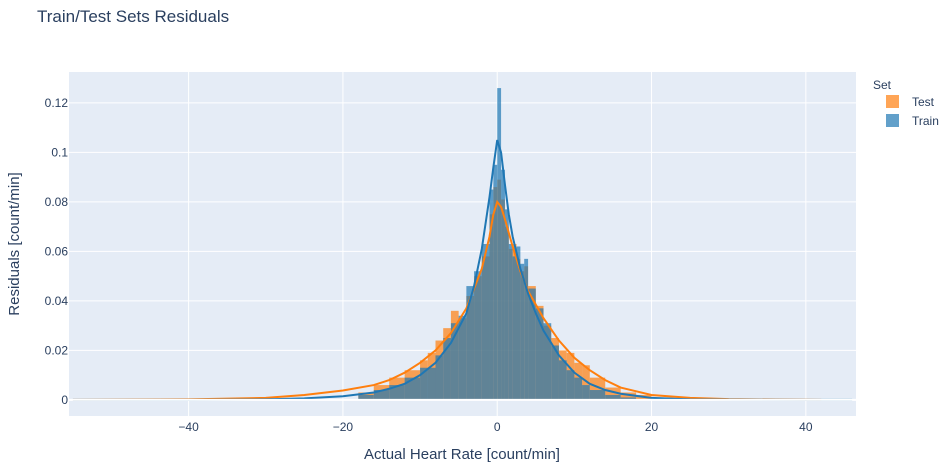 This screenshot has height=471, width=951. I want to click on legend-item-train: Train, so click(912, 121).